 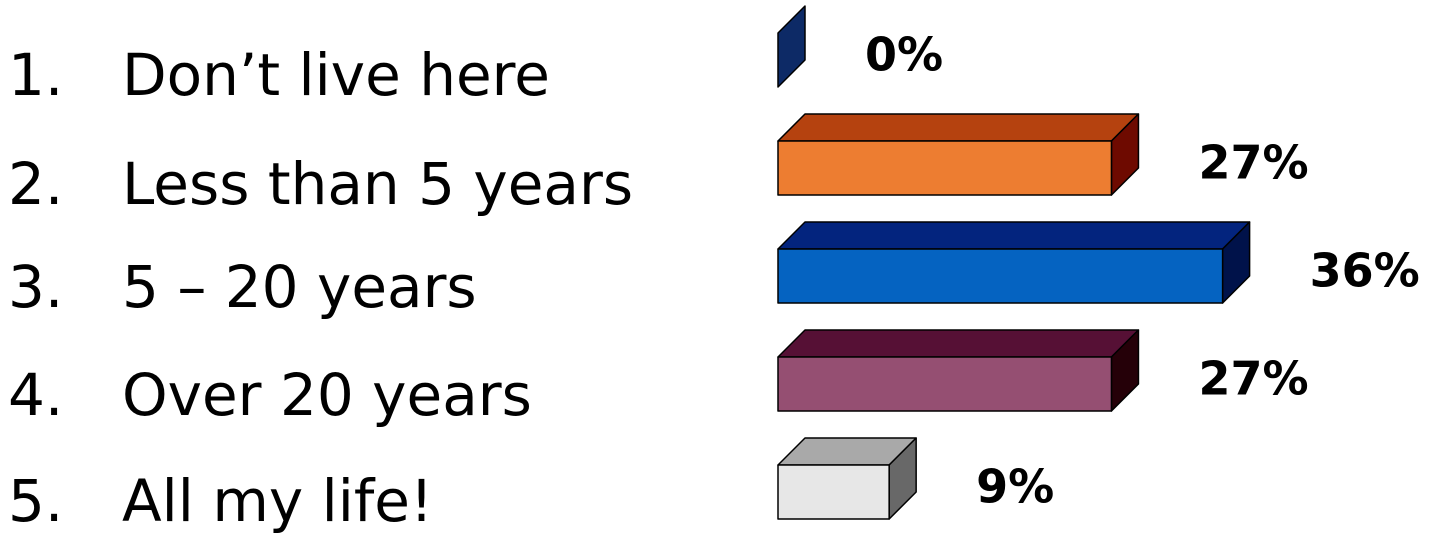 I want to click on answer-option-4: 4. Over 20 years, so click(x=270, y=395).